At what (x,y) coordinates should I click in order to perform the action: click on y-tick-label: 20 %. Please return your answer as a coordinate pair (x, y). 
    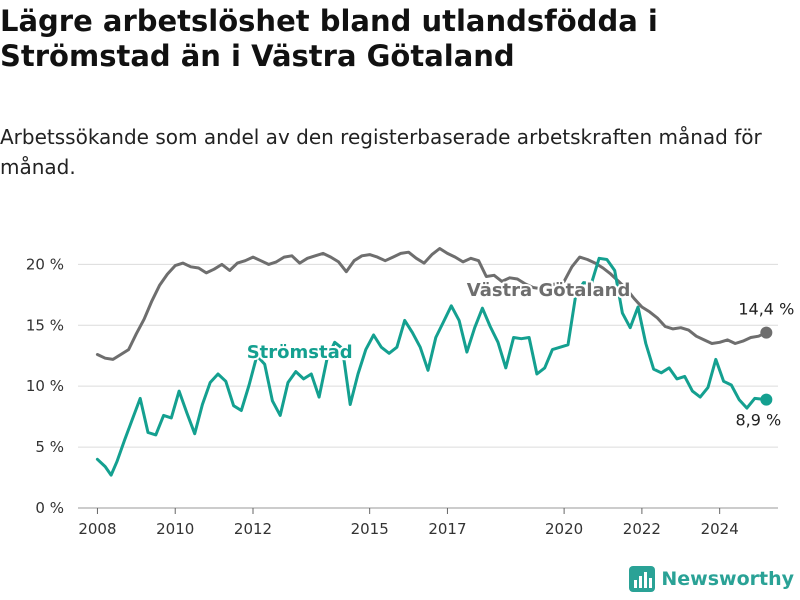
    Looking at the image, I should click on (45, 264).